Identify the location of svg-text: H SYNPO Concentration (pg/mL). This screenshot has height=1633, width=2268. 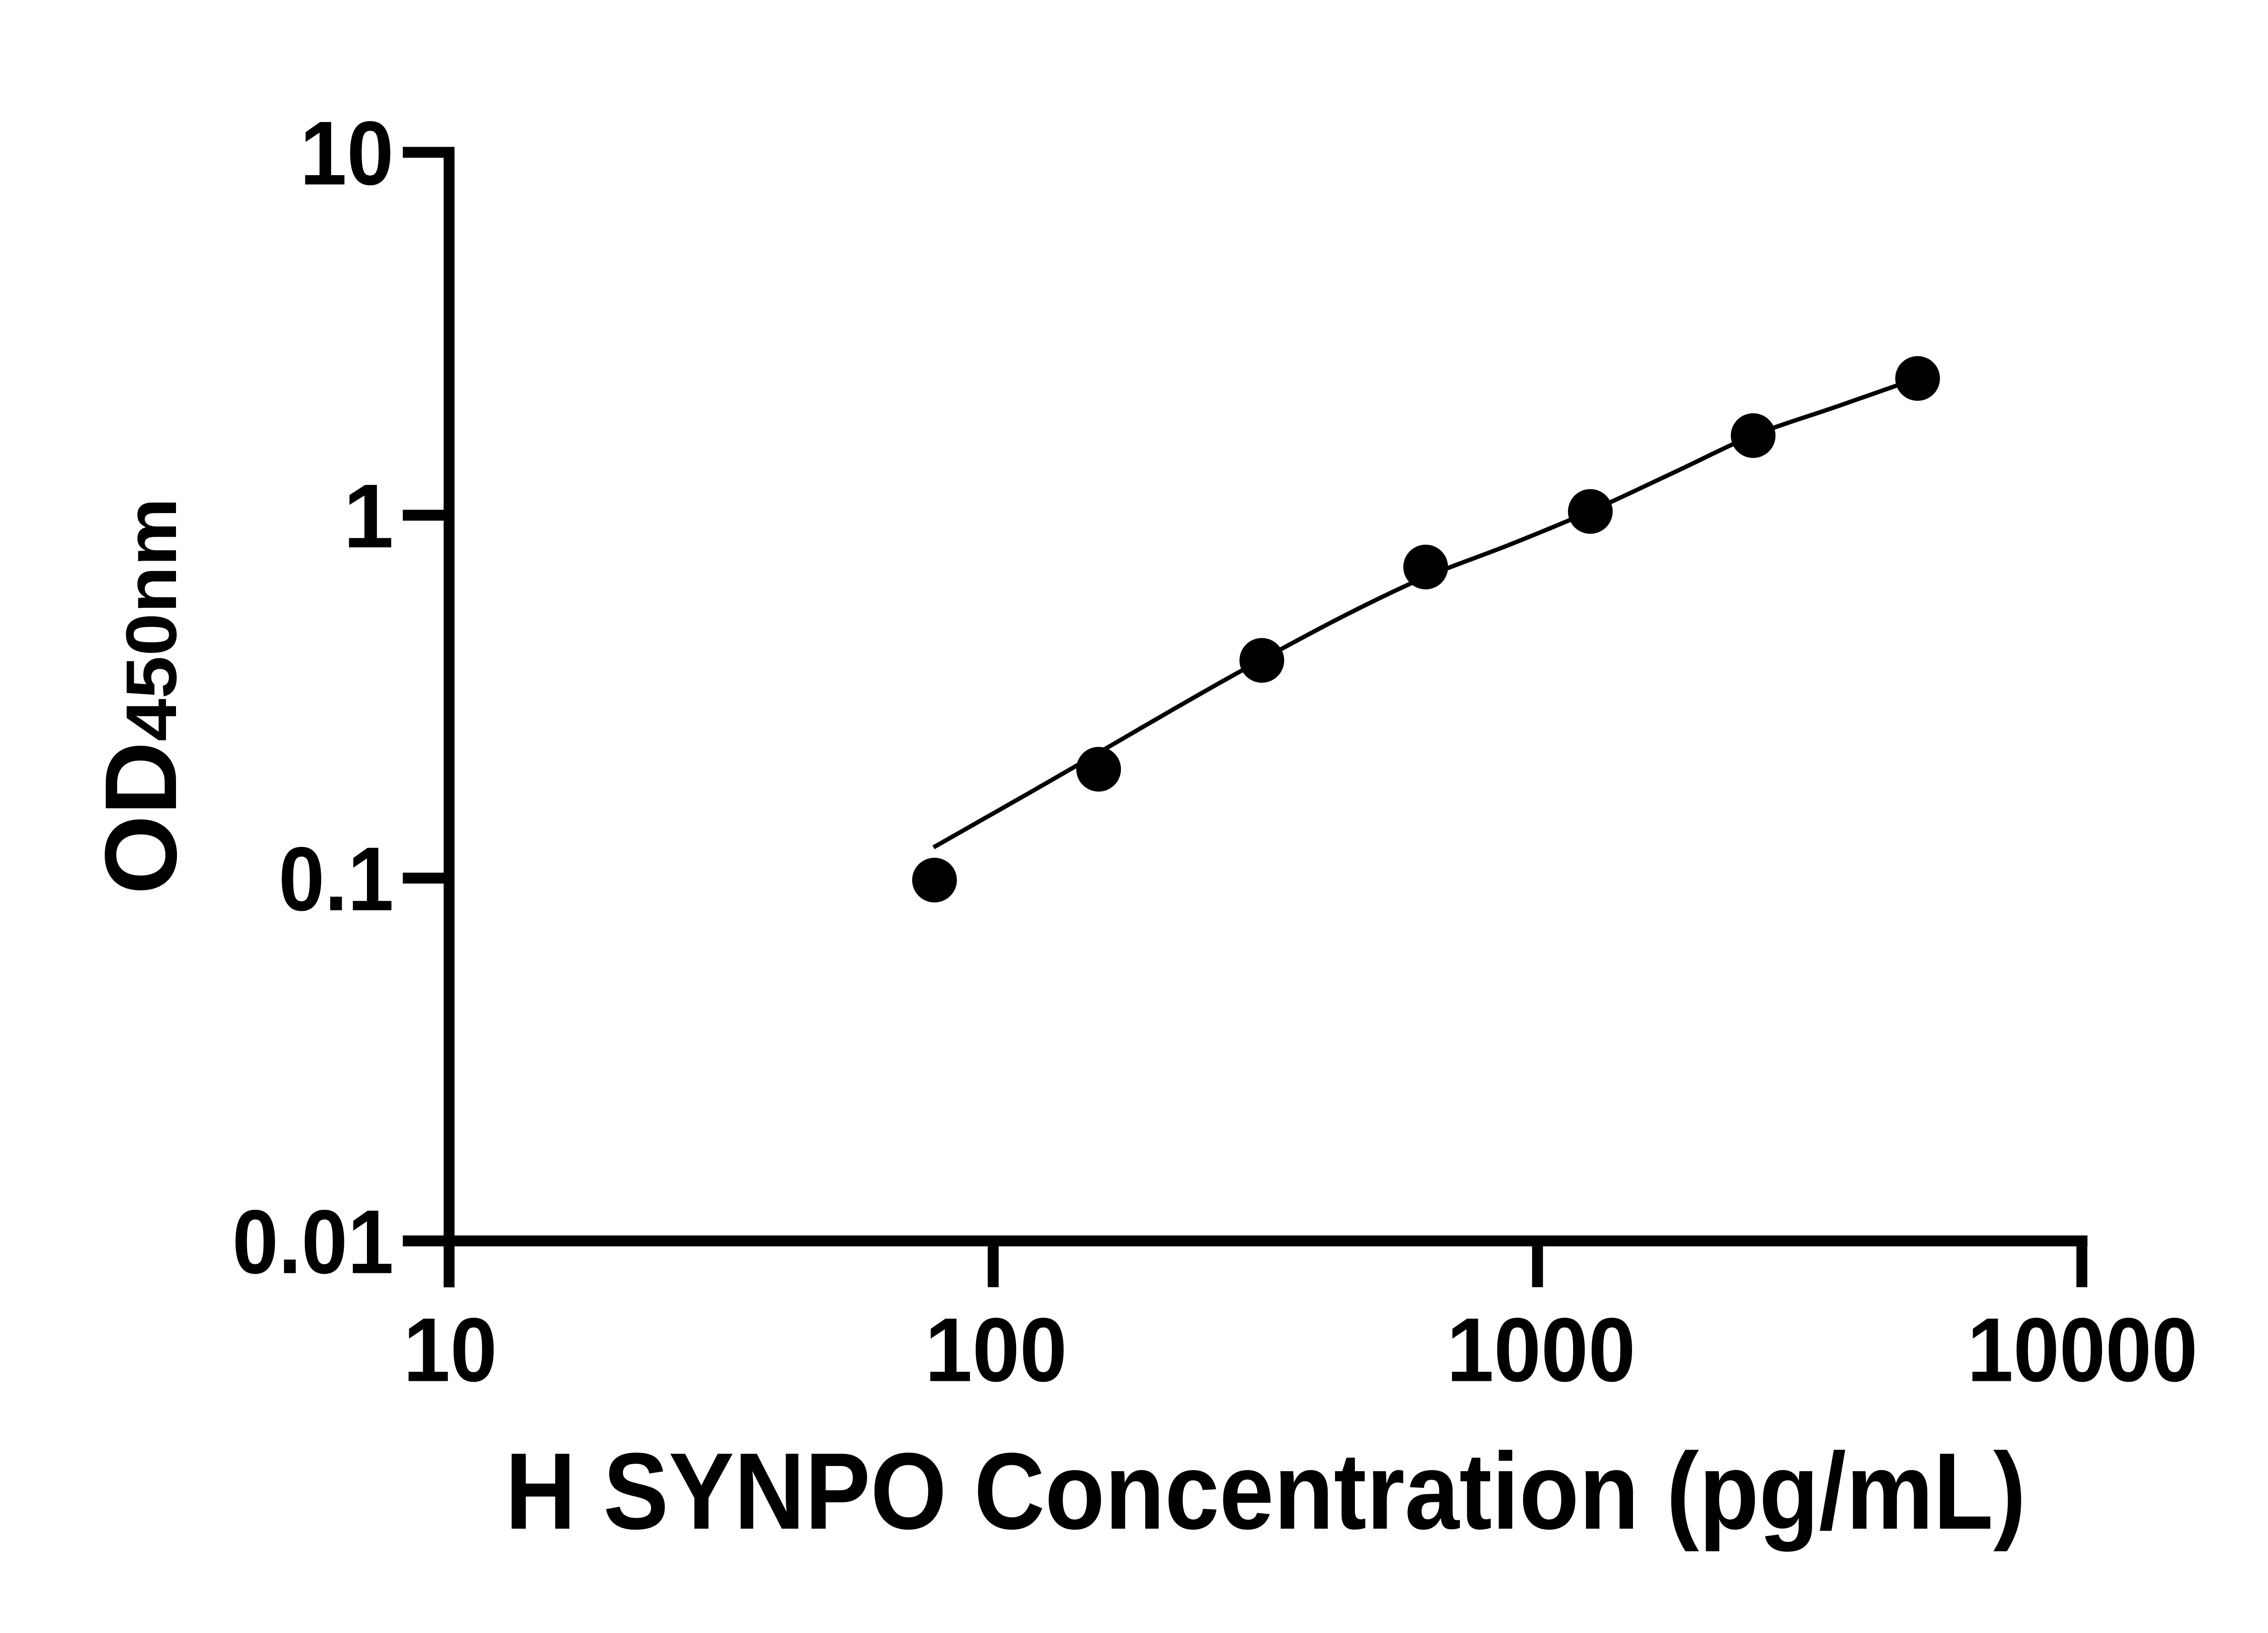
(1265, 1491).